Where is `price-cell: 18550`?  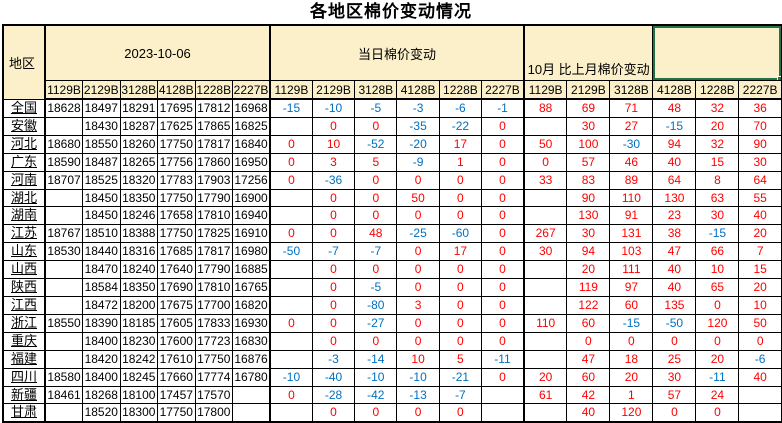
price-cell: 18550 is located at coordinates (101, 144).